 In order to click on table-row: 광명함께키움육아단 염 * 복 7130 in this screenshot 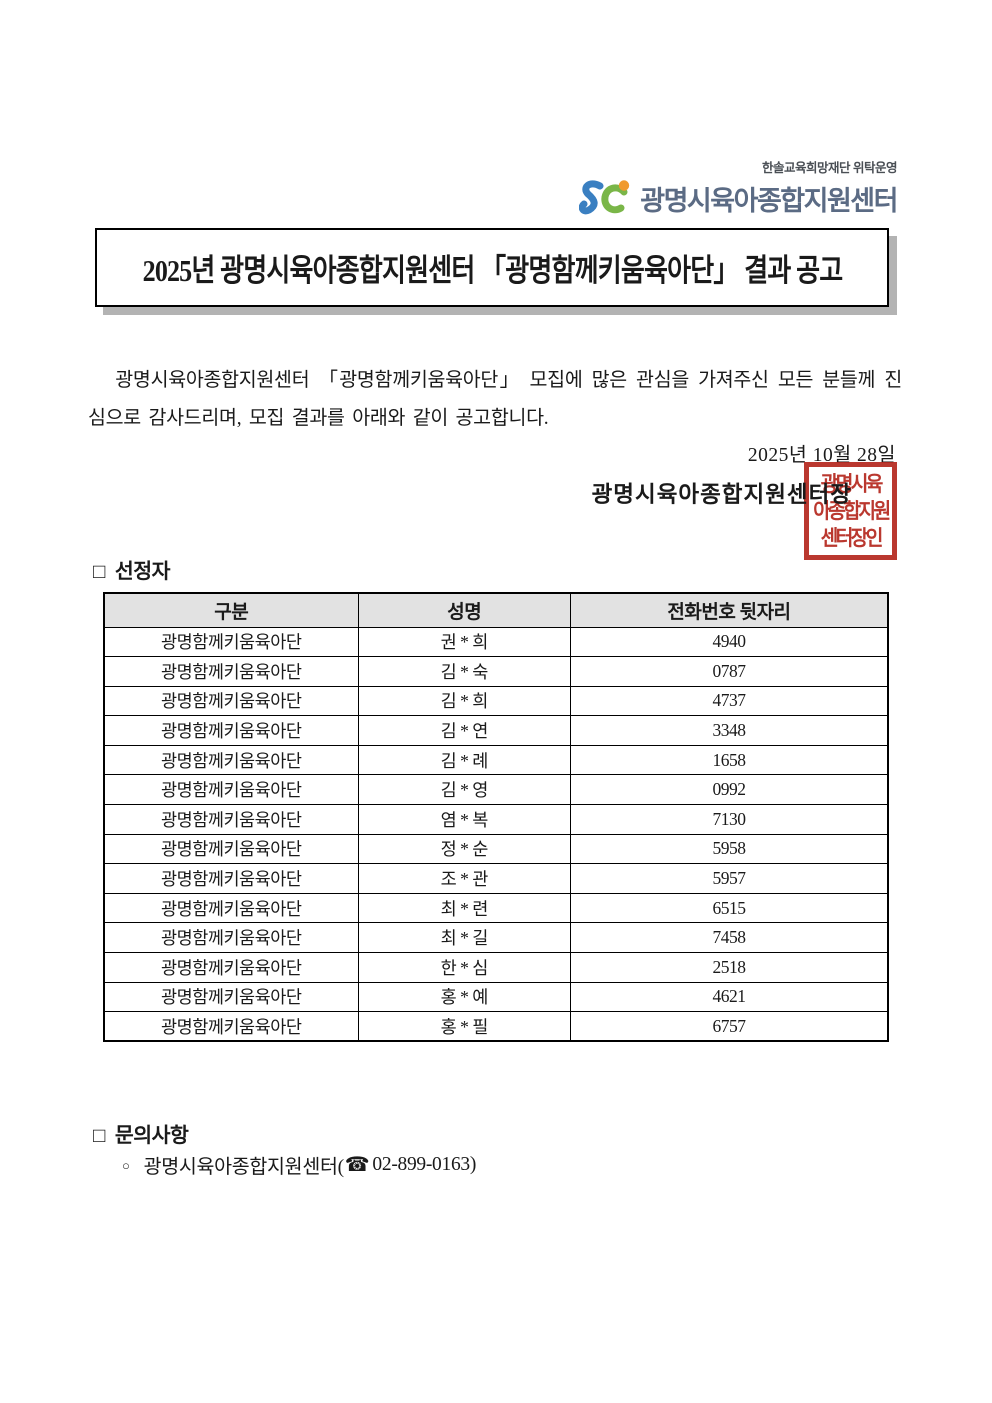, I will do `click(496, 819)`.